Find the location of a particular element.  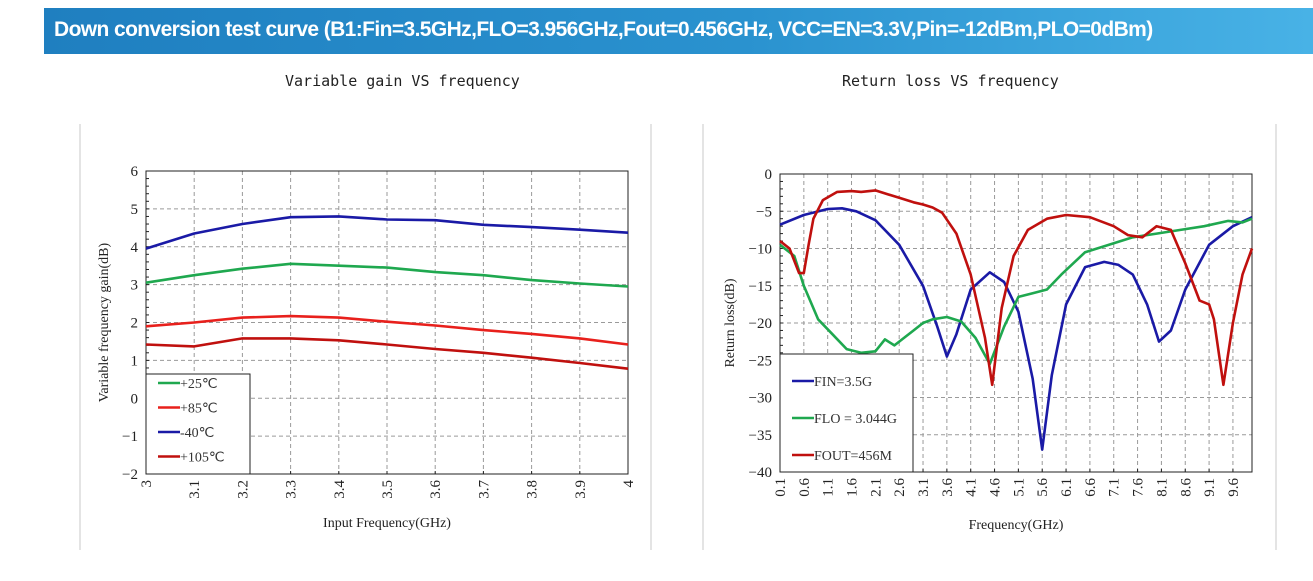

chart0-ytick-label: 6 is located at coordinates (135, 172).